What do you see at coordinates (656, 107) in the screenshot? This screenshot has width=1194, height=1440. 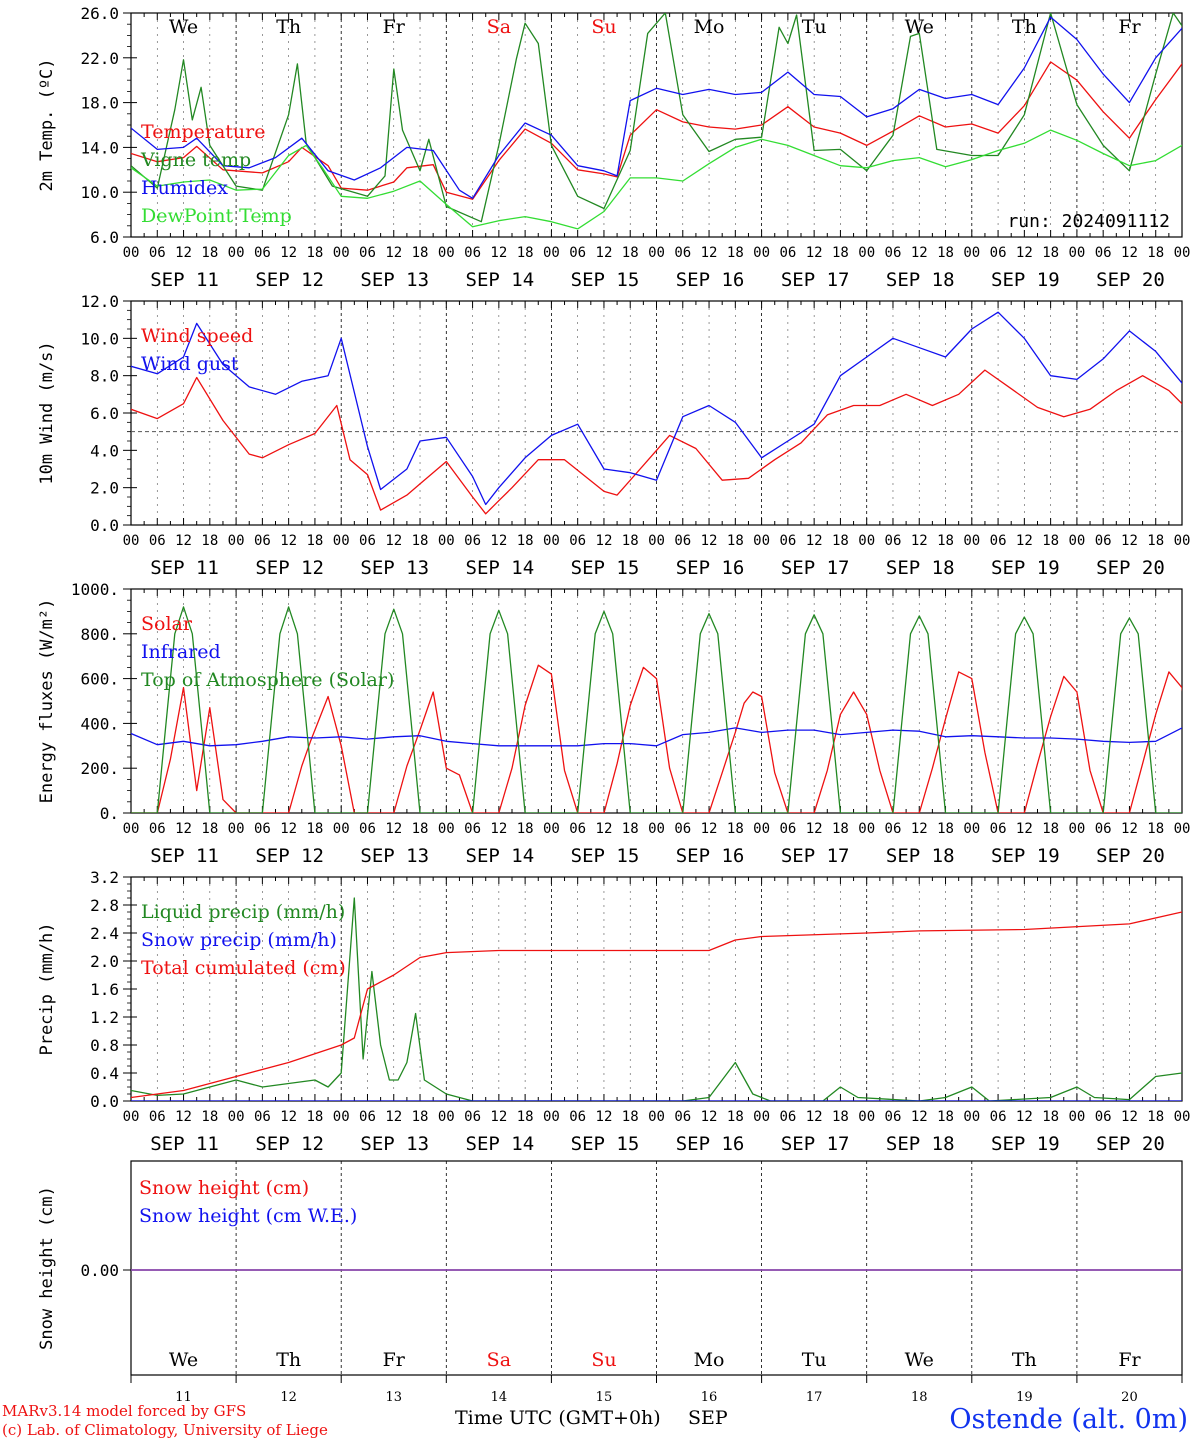 I see `series-line-humidex` at bounding box center [656, 107].